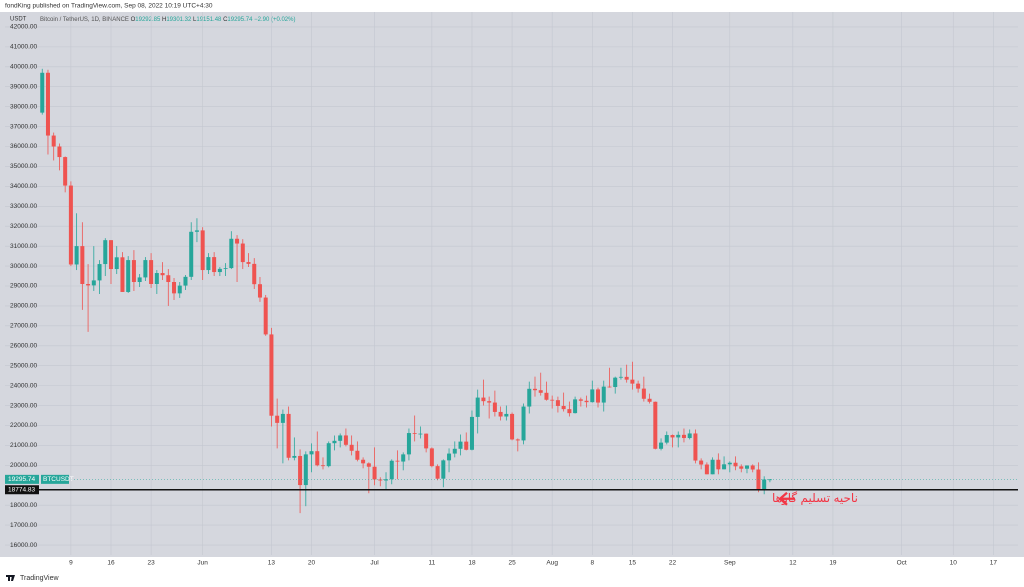  I want to click on y-tick-label: 31000.00, so click(23, 246).